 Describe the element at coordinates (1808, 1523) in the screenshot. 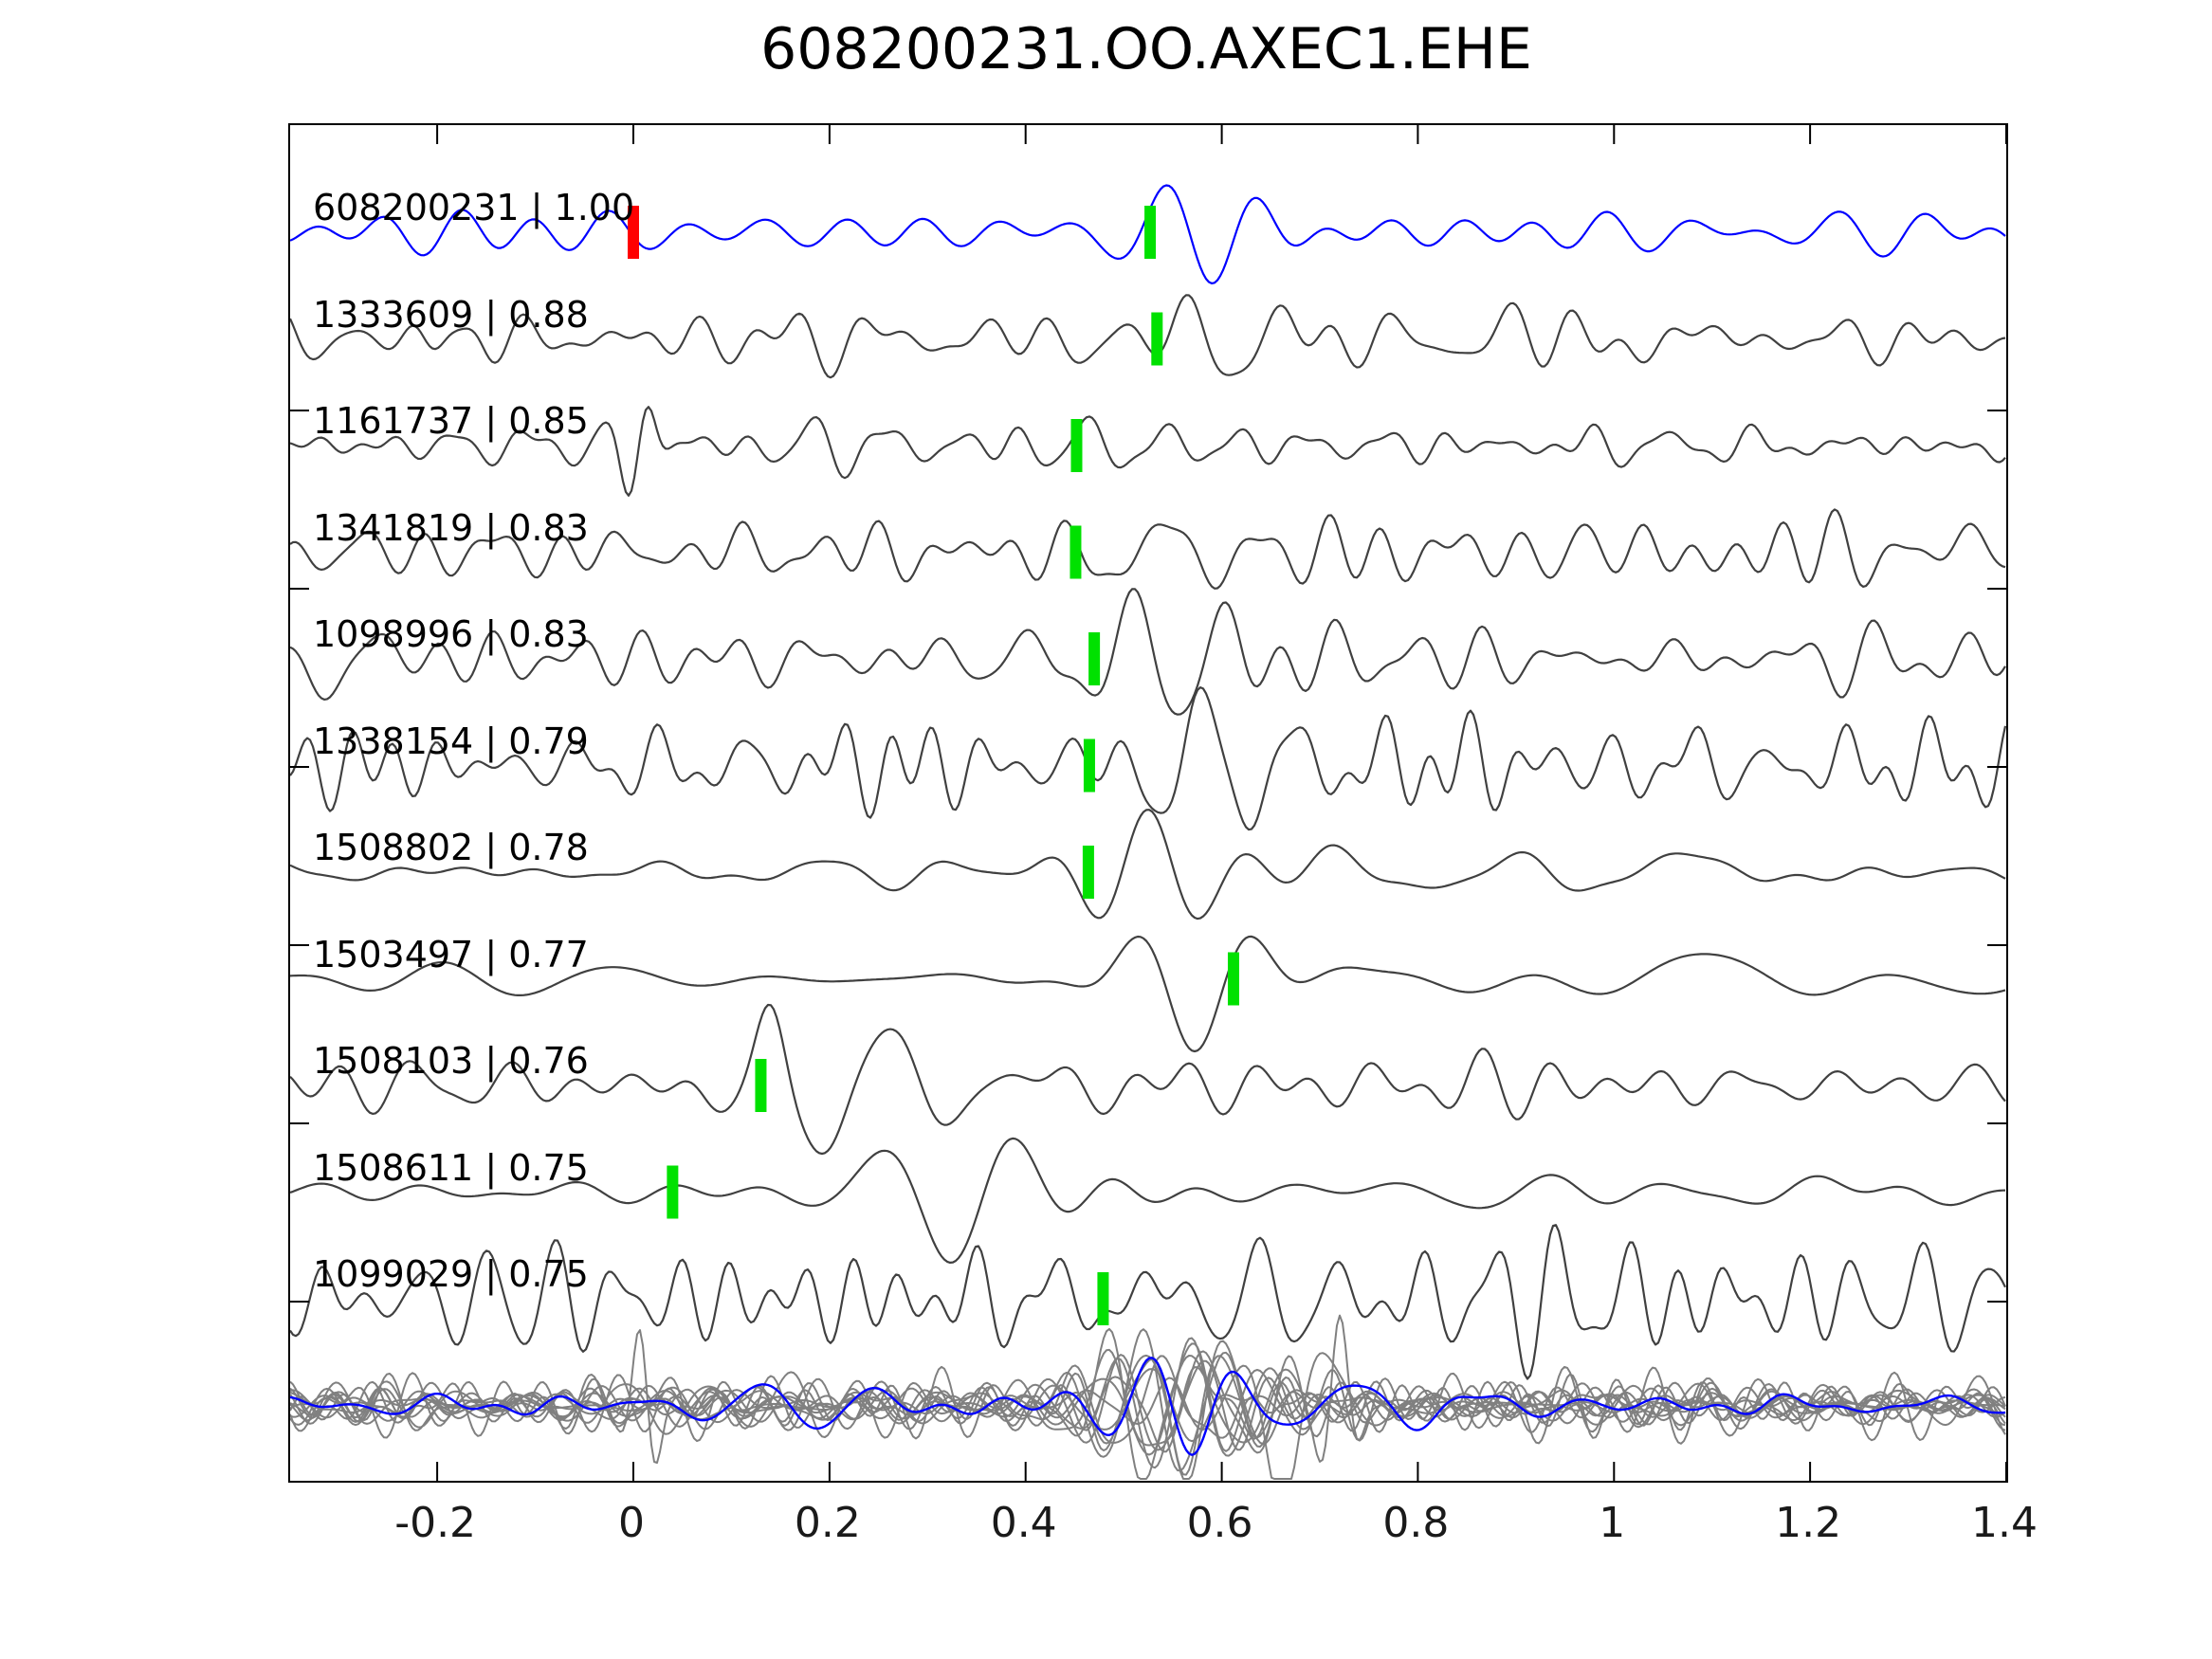

I see `x-tick-label-1.2: 1.2` at that location.